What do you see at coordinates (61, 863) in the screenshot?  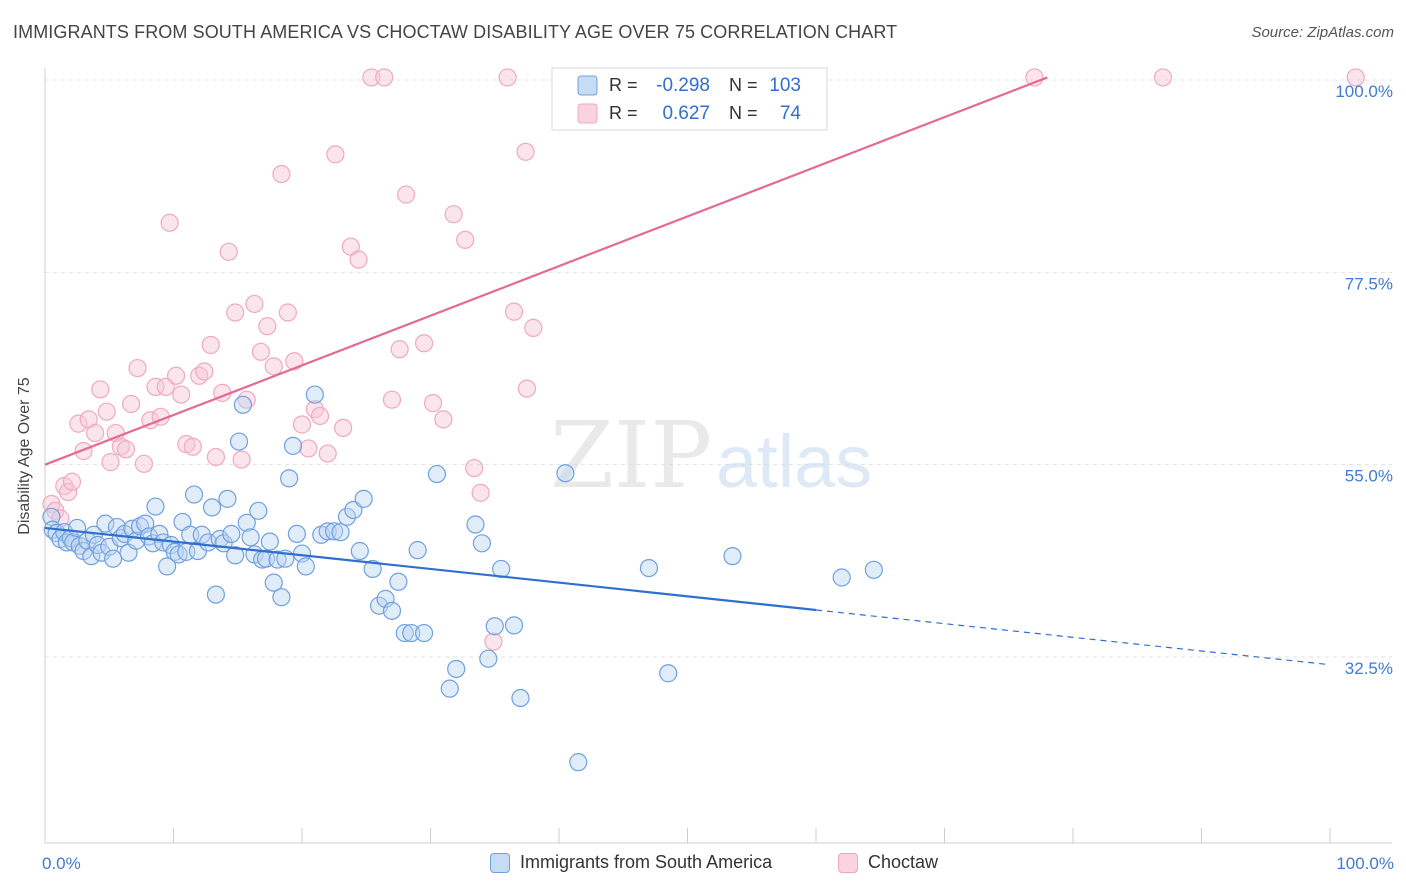 I see `x-tick-label: 0.0%` at bounding box center [61, 863].